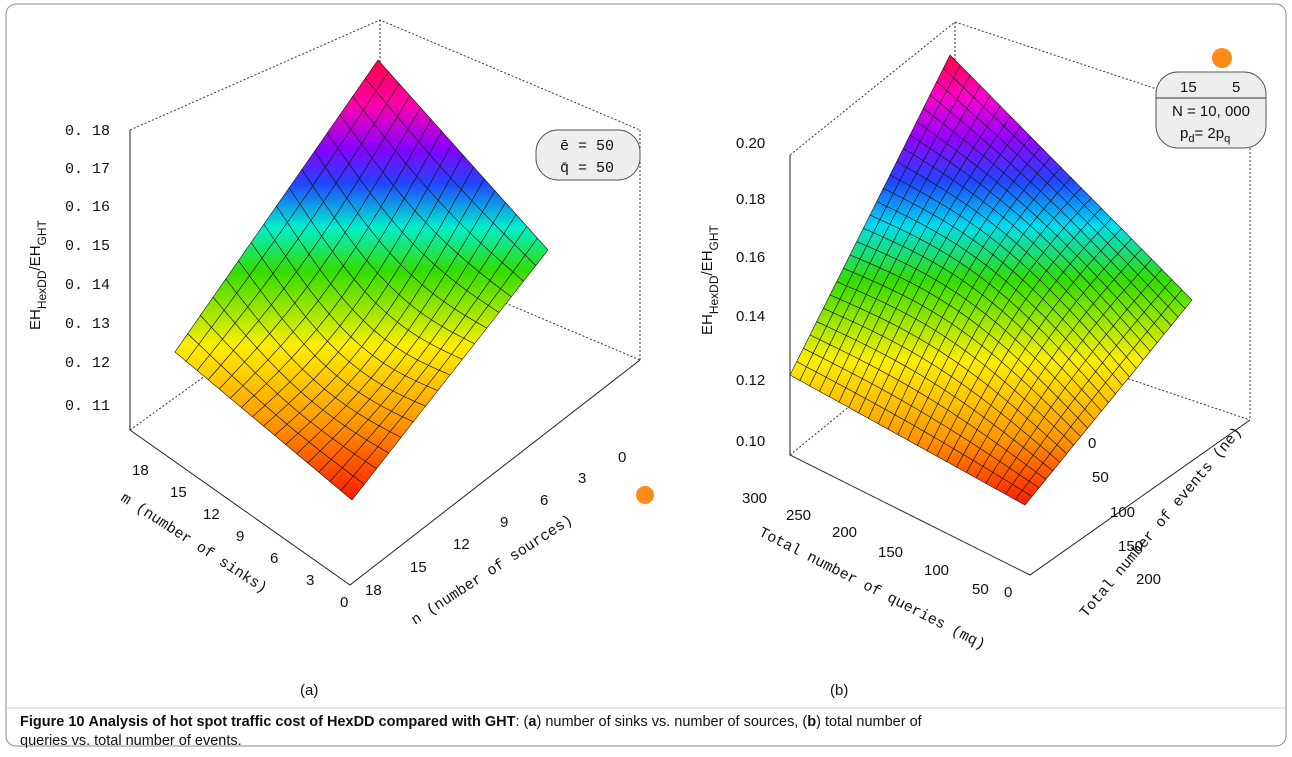 The image size is (1292, 757). What do you see at coordinates (1236, 87) in the screenshot?
I see `legend-text: 5` at bounding box center [1236, 87].